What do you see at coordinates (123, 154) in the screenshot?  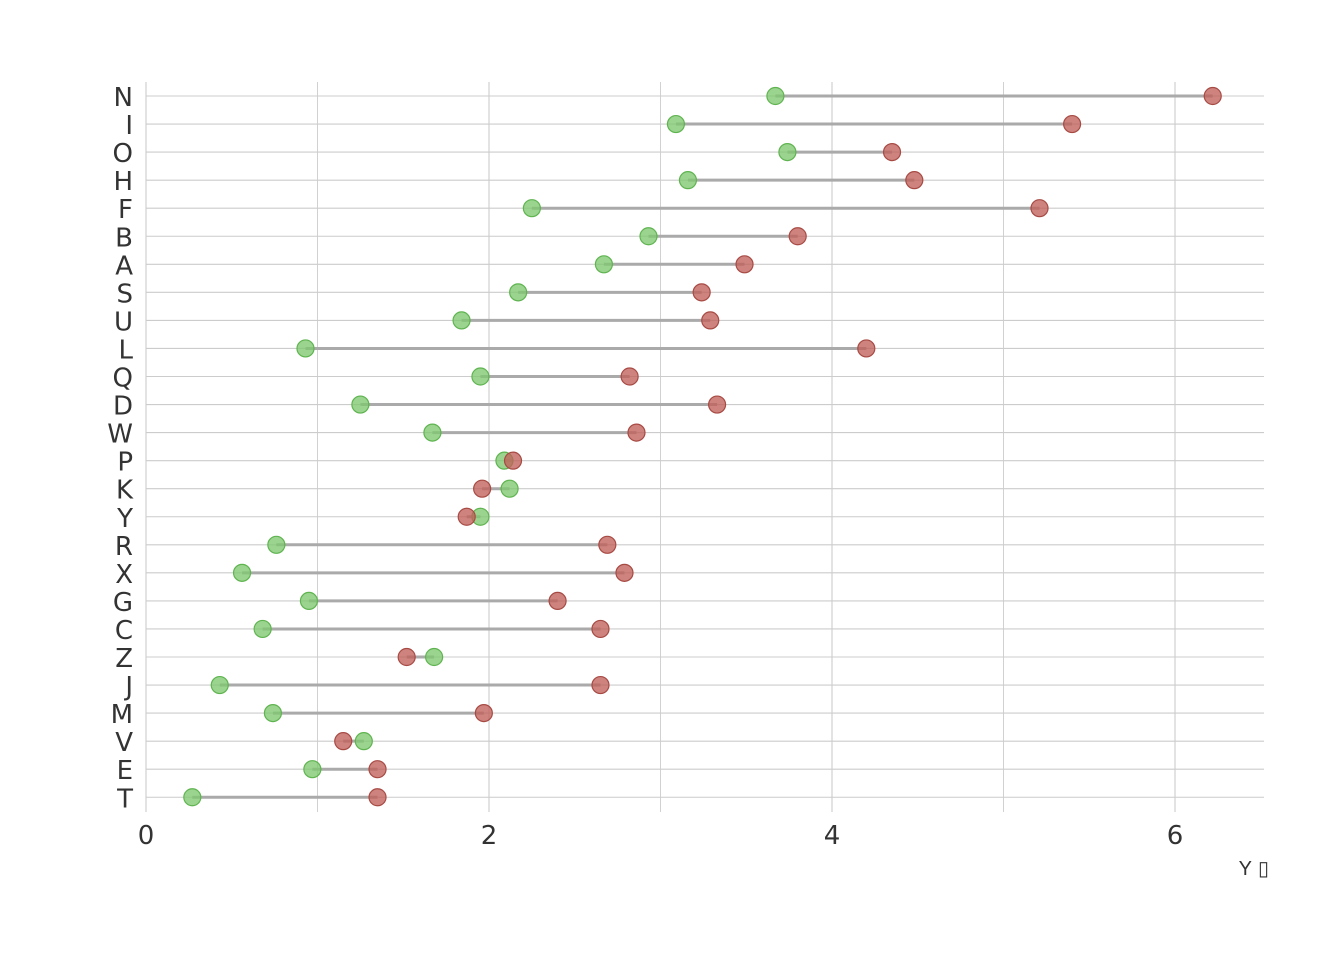 I see `y-tick-label: O` at bounding box center [123, 154].